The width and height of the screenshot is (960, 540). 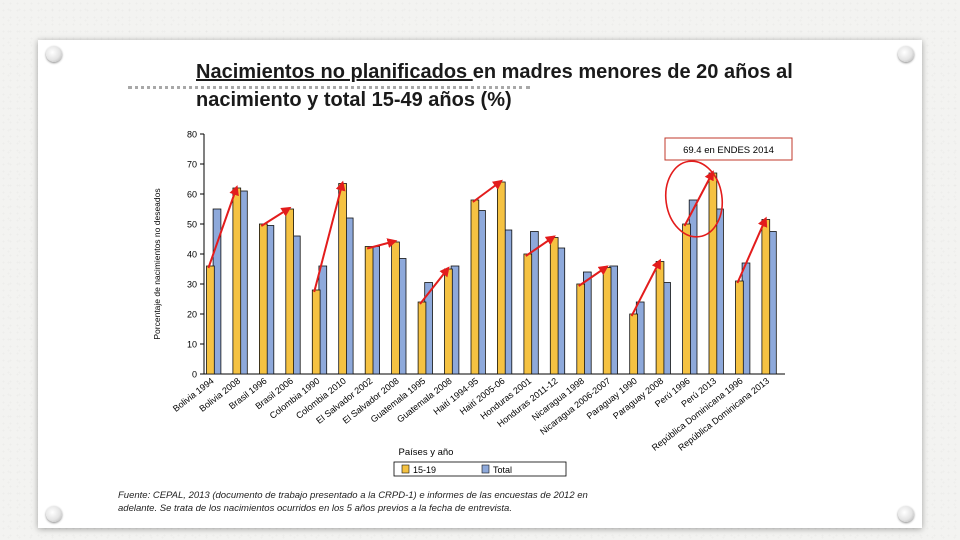 What do you see at coordinates (192, 345) in the screenshot?
I see `y-tick-label: 10` at bounding box center [192, 345].